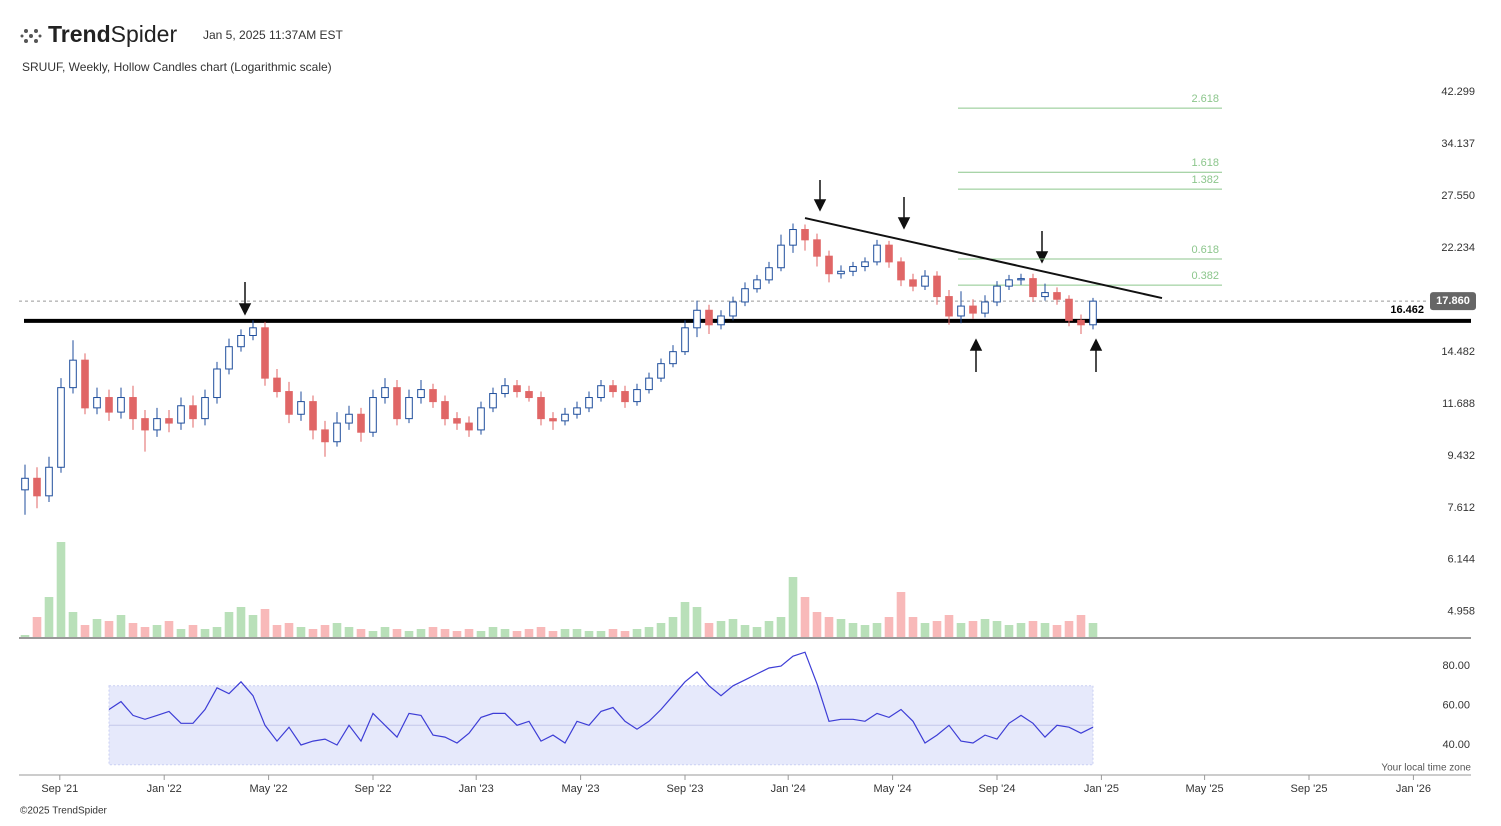  What do you see at coordinates (273, 35) in the screenshot?
I see `timestamp: Jan 5, 2025 11:37AM EST` at bounding box center [273, 35].